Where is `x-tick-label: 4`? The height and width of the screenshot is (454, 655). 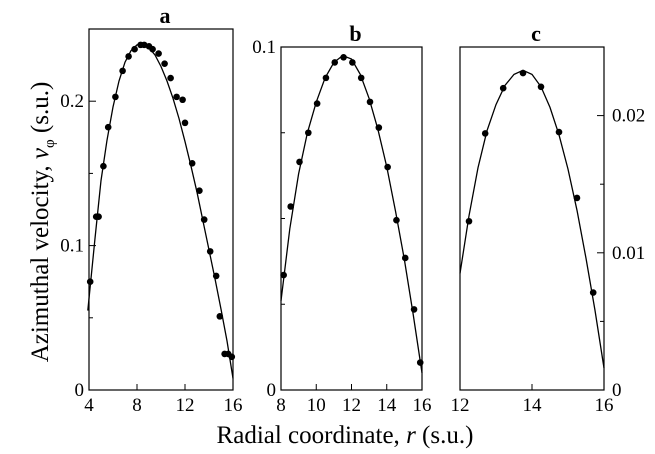
x-tick-label: 4 is located at coordinates (89, 405).